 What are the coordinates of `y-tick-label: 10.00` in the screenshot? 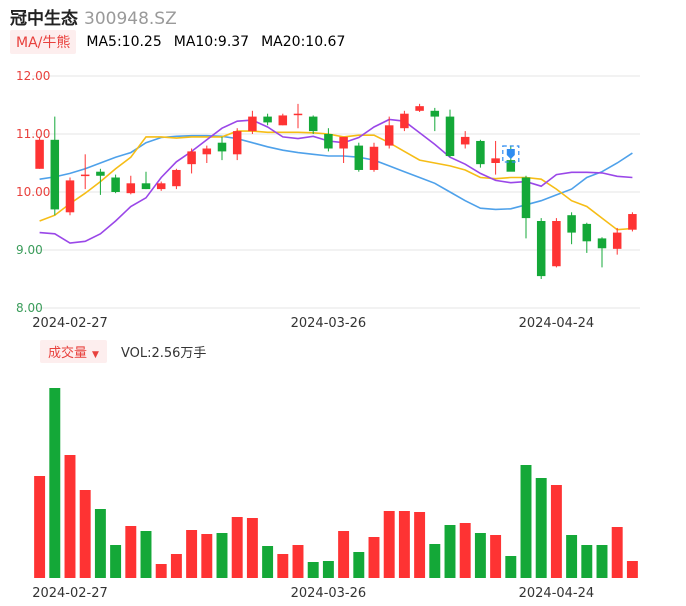 It's located at (33, 192).